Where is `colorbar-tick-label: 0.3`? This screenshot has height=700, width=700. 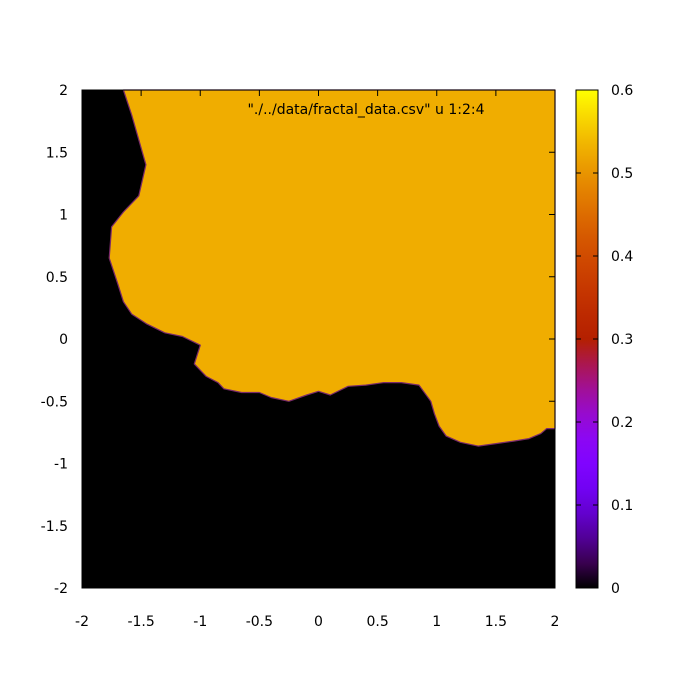
colorbar-tick-label: 0.3 is located at coordinates (622, 340).